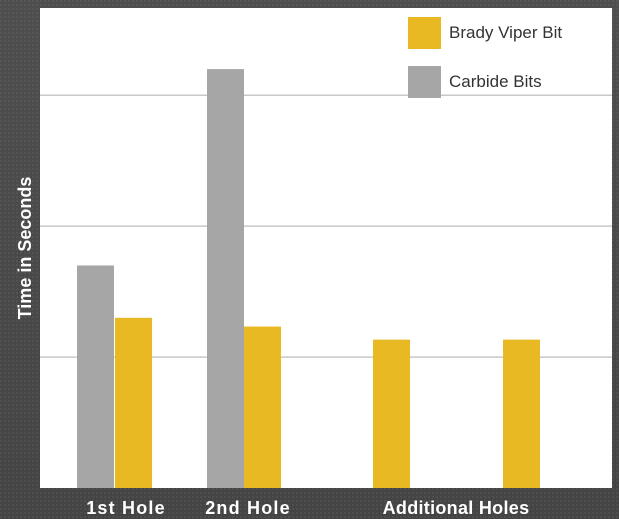  Describe the element at coordinates (25, 248) in the screenshot. I see `y-axis-label: Time in Seconds` at that location.